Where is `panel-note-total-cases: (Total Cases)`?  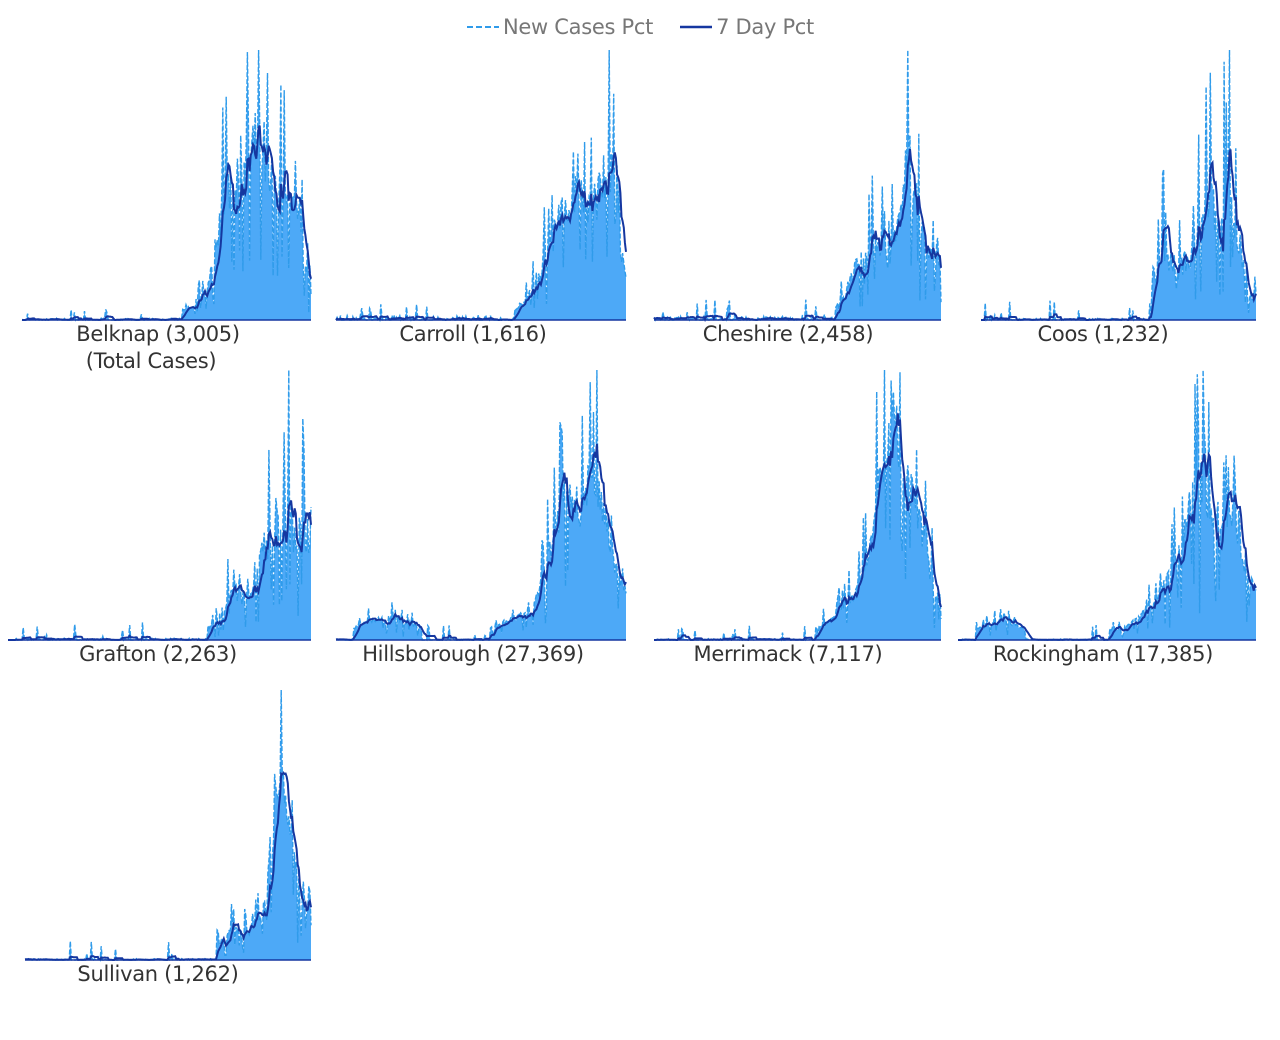 panel-note-total-cases: (Total Cases) is located at coordinates (151, 361).